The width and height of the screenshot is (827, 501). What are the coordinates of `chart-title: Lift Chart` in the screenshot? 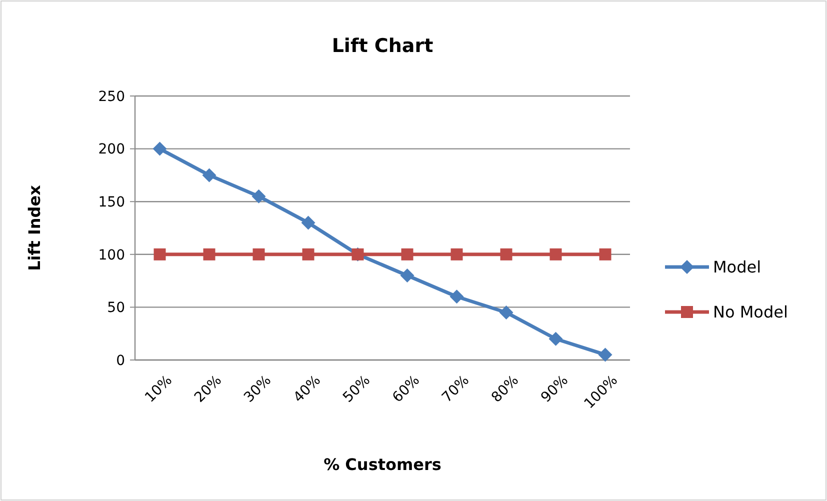 It's located at (383, 46).